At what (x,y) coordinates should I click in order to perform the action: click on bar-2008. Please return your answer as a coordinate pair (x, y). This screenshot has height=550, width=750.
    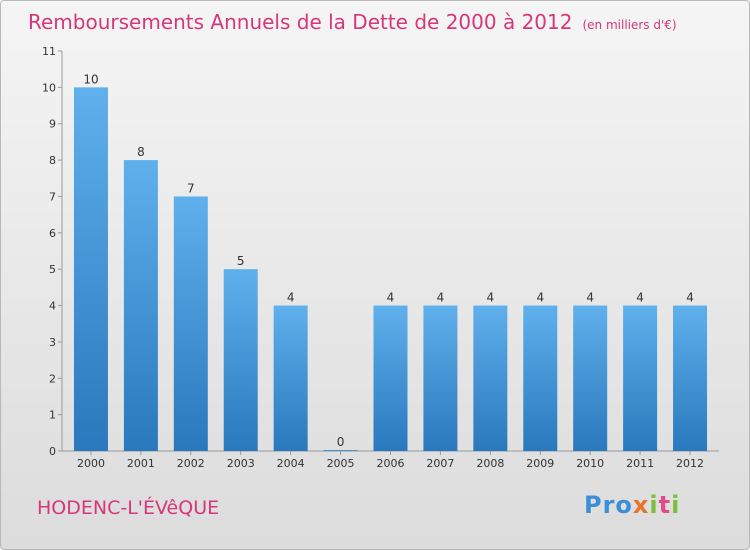
    Looking at the image, I should click on (490, 378).